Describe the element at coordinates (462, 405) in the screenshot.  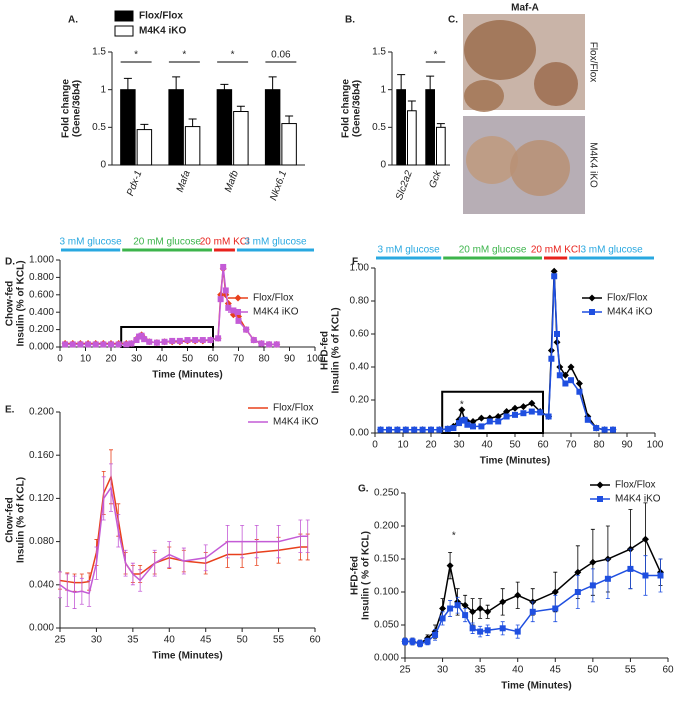
I see `annotation: *` at that location.